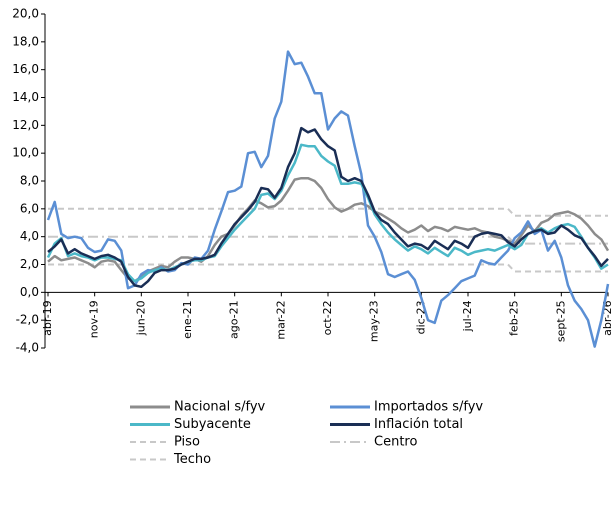  I want to click on y-tick-label: 14,0, so click(25, 97).